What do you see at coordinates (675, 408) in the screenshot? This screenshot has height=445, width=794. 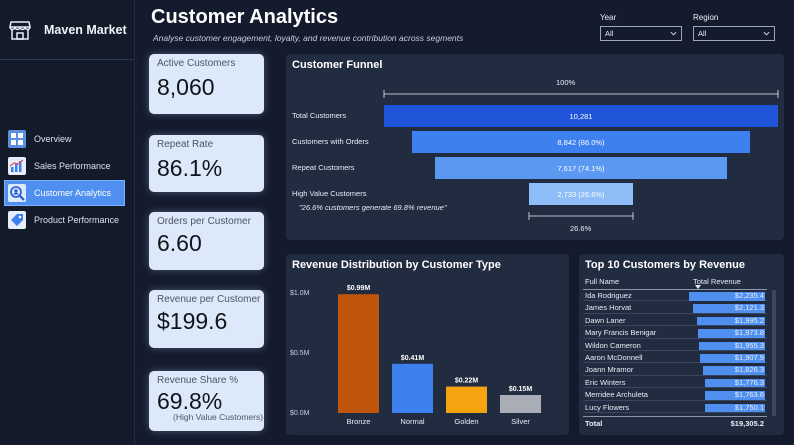 I see `table-row: Lucy Flowers $1,750.1` at bounding box center [675, 408].